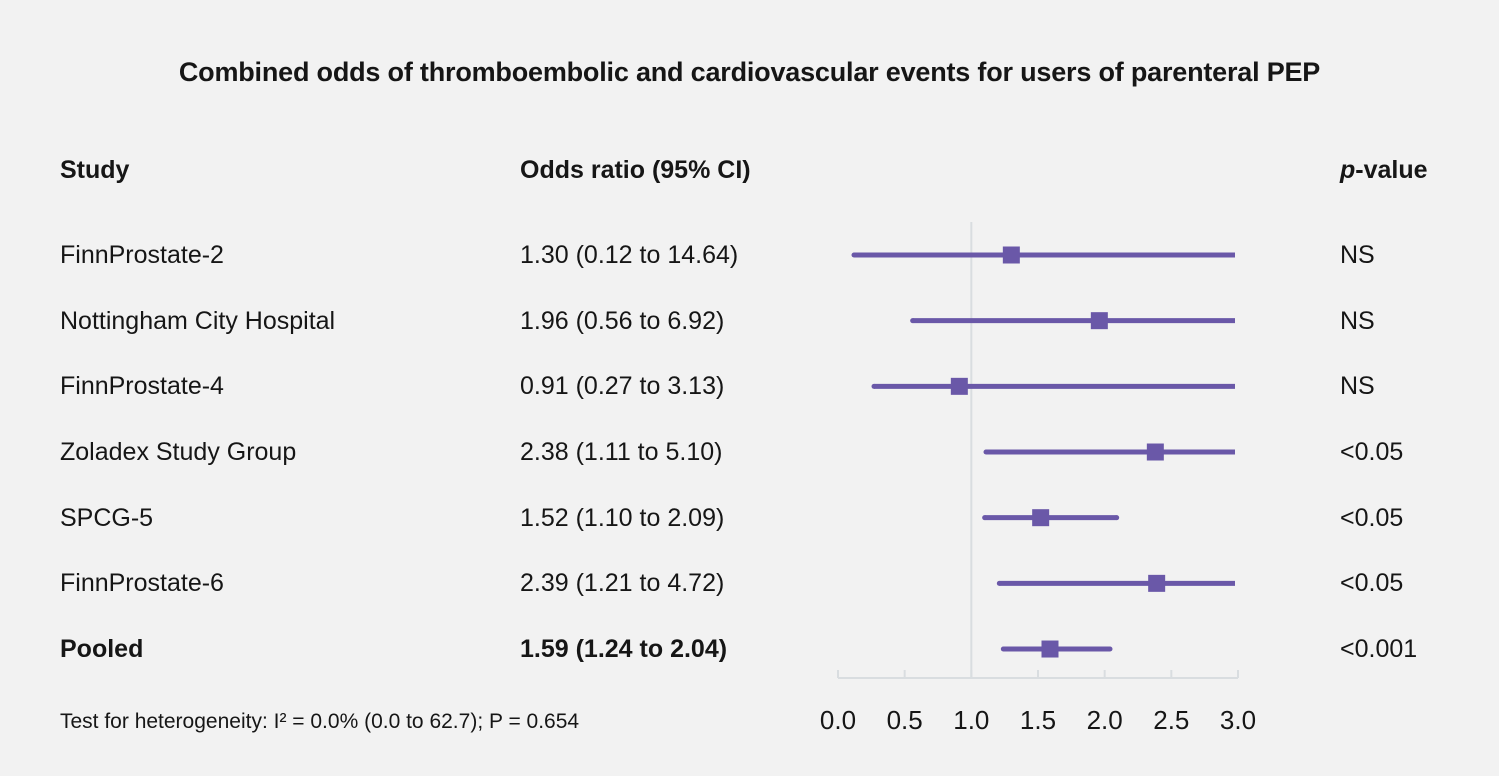 The width and height of the screenshot is (1499, 776). What do you see at coordinates (142, 386) in the screenshot?
I see `study-label: FinnProstate-4` at bounding box center [142, 386].